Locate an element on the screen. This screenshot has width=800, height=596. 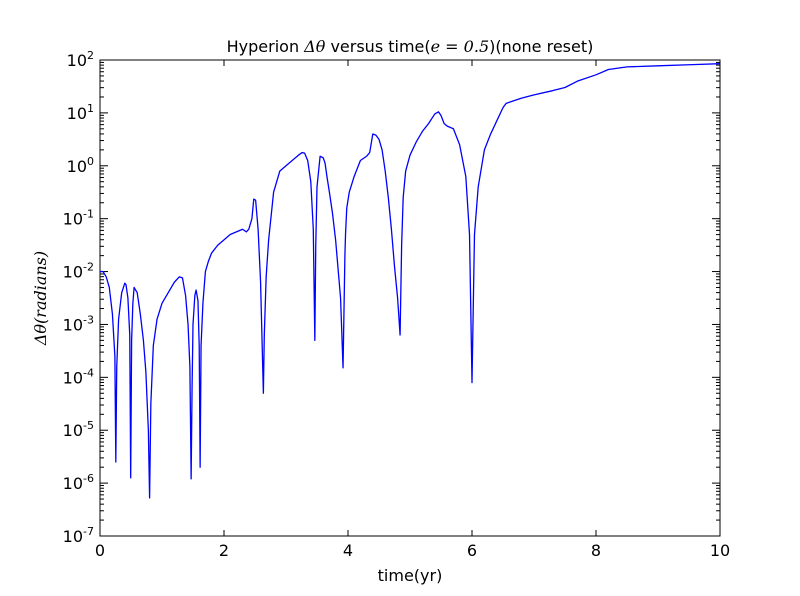
y-tick-label: 10⁻⁴ is located at coordinates (78, 376).